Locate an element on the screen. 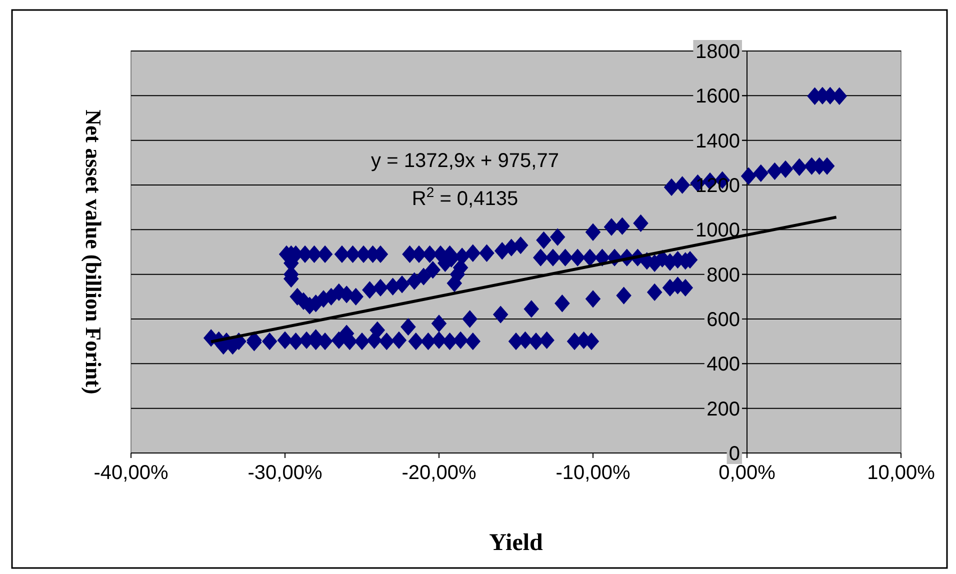 The height and width of the screenshot is (574, 956). x-tick-label: 0,00% is located at coordinates (747, 473).